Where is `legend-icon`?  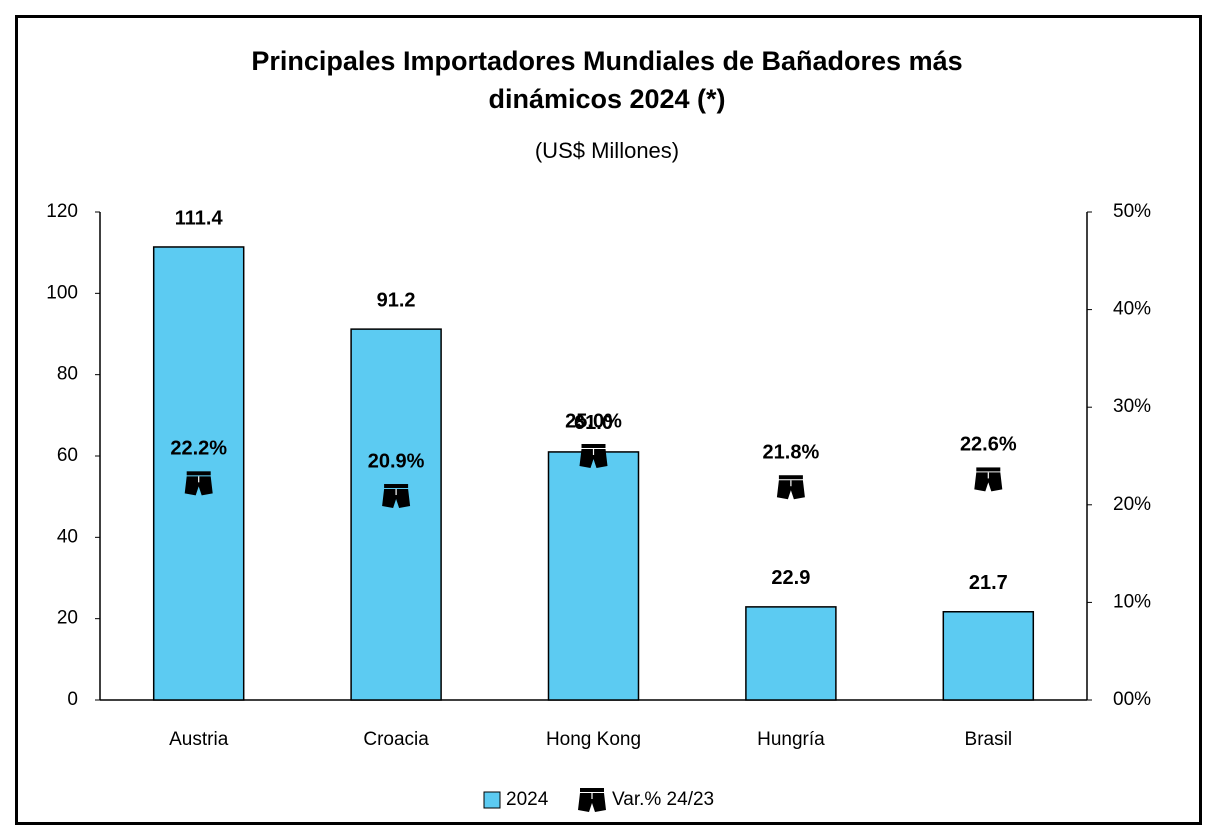
legend-icon is located at coordinates (592, 800).